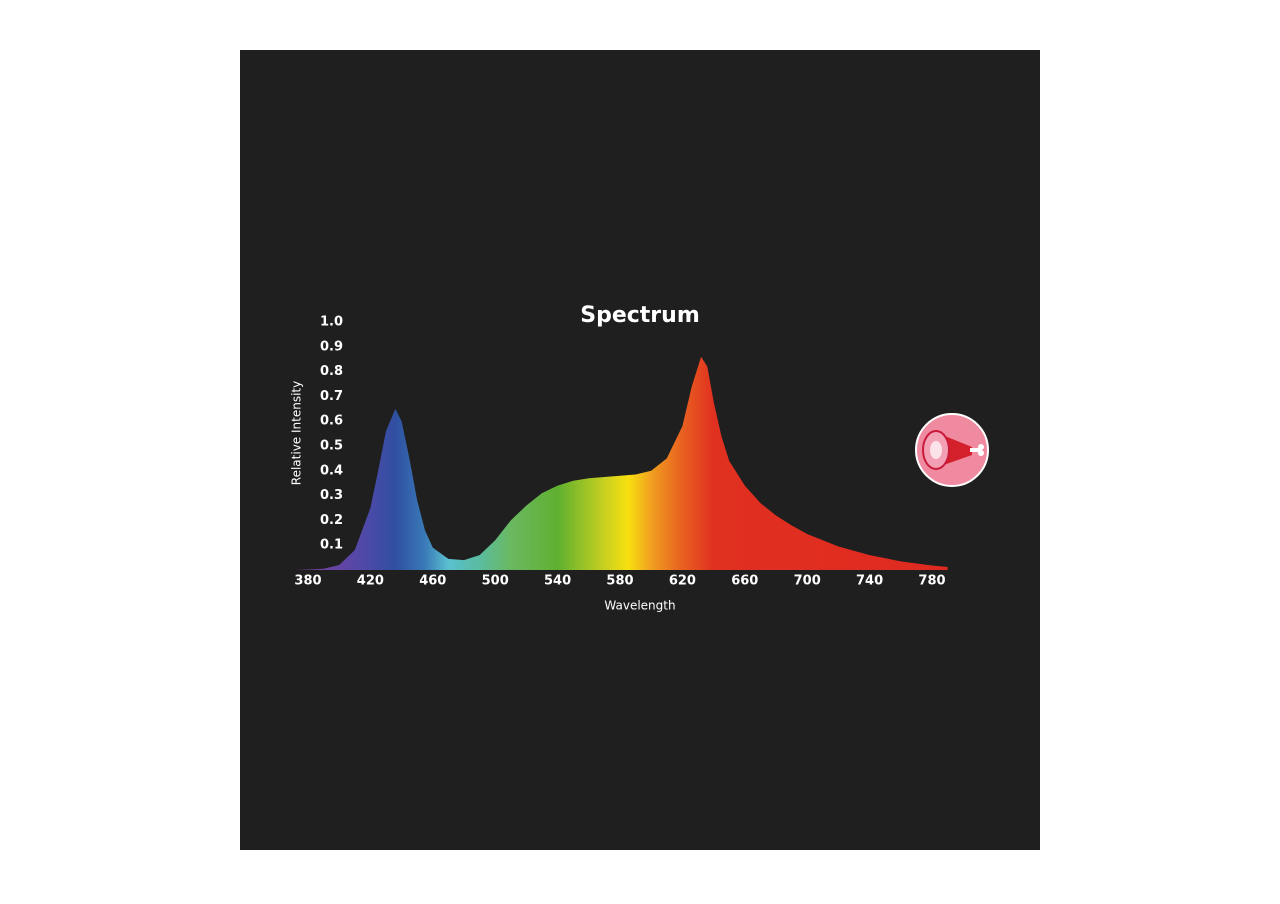  What do you see at coordinates (931, 581) in the screenshot?
I see `x-tick-label: 780` at bounding box center [931, 581].